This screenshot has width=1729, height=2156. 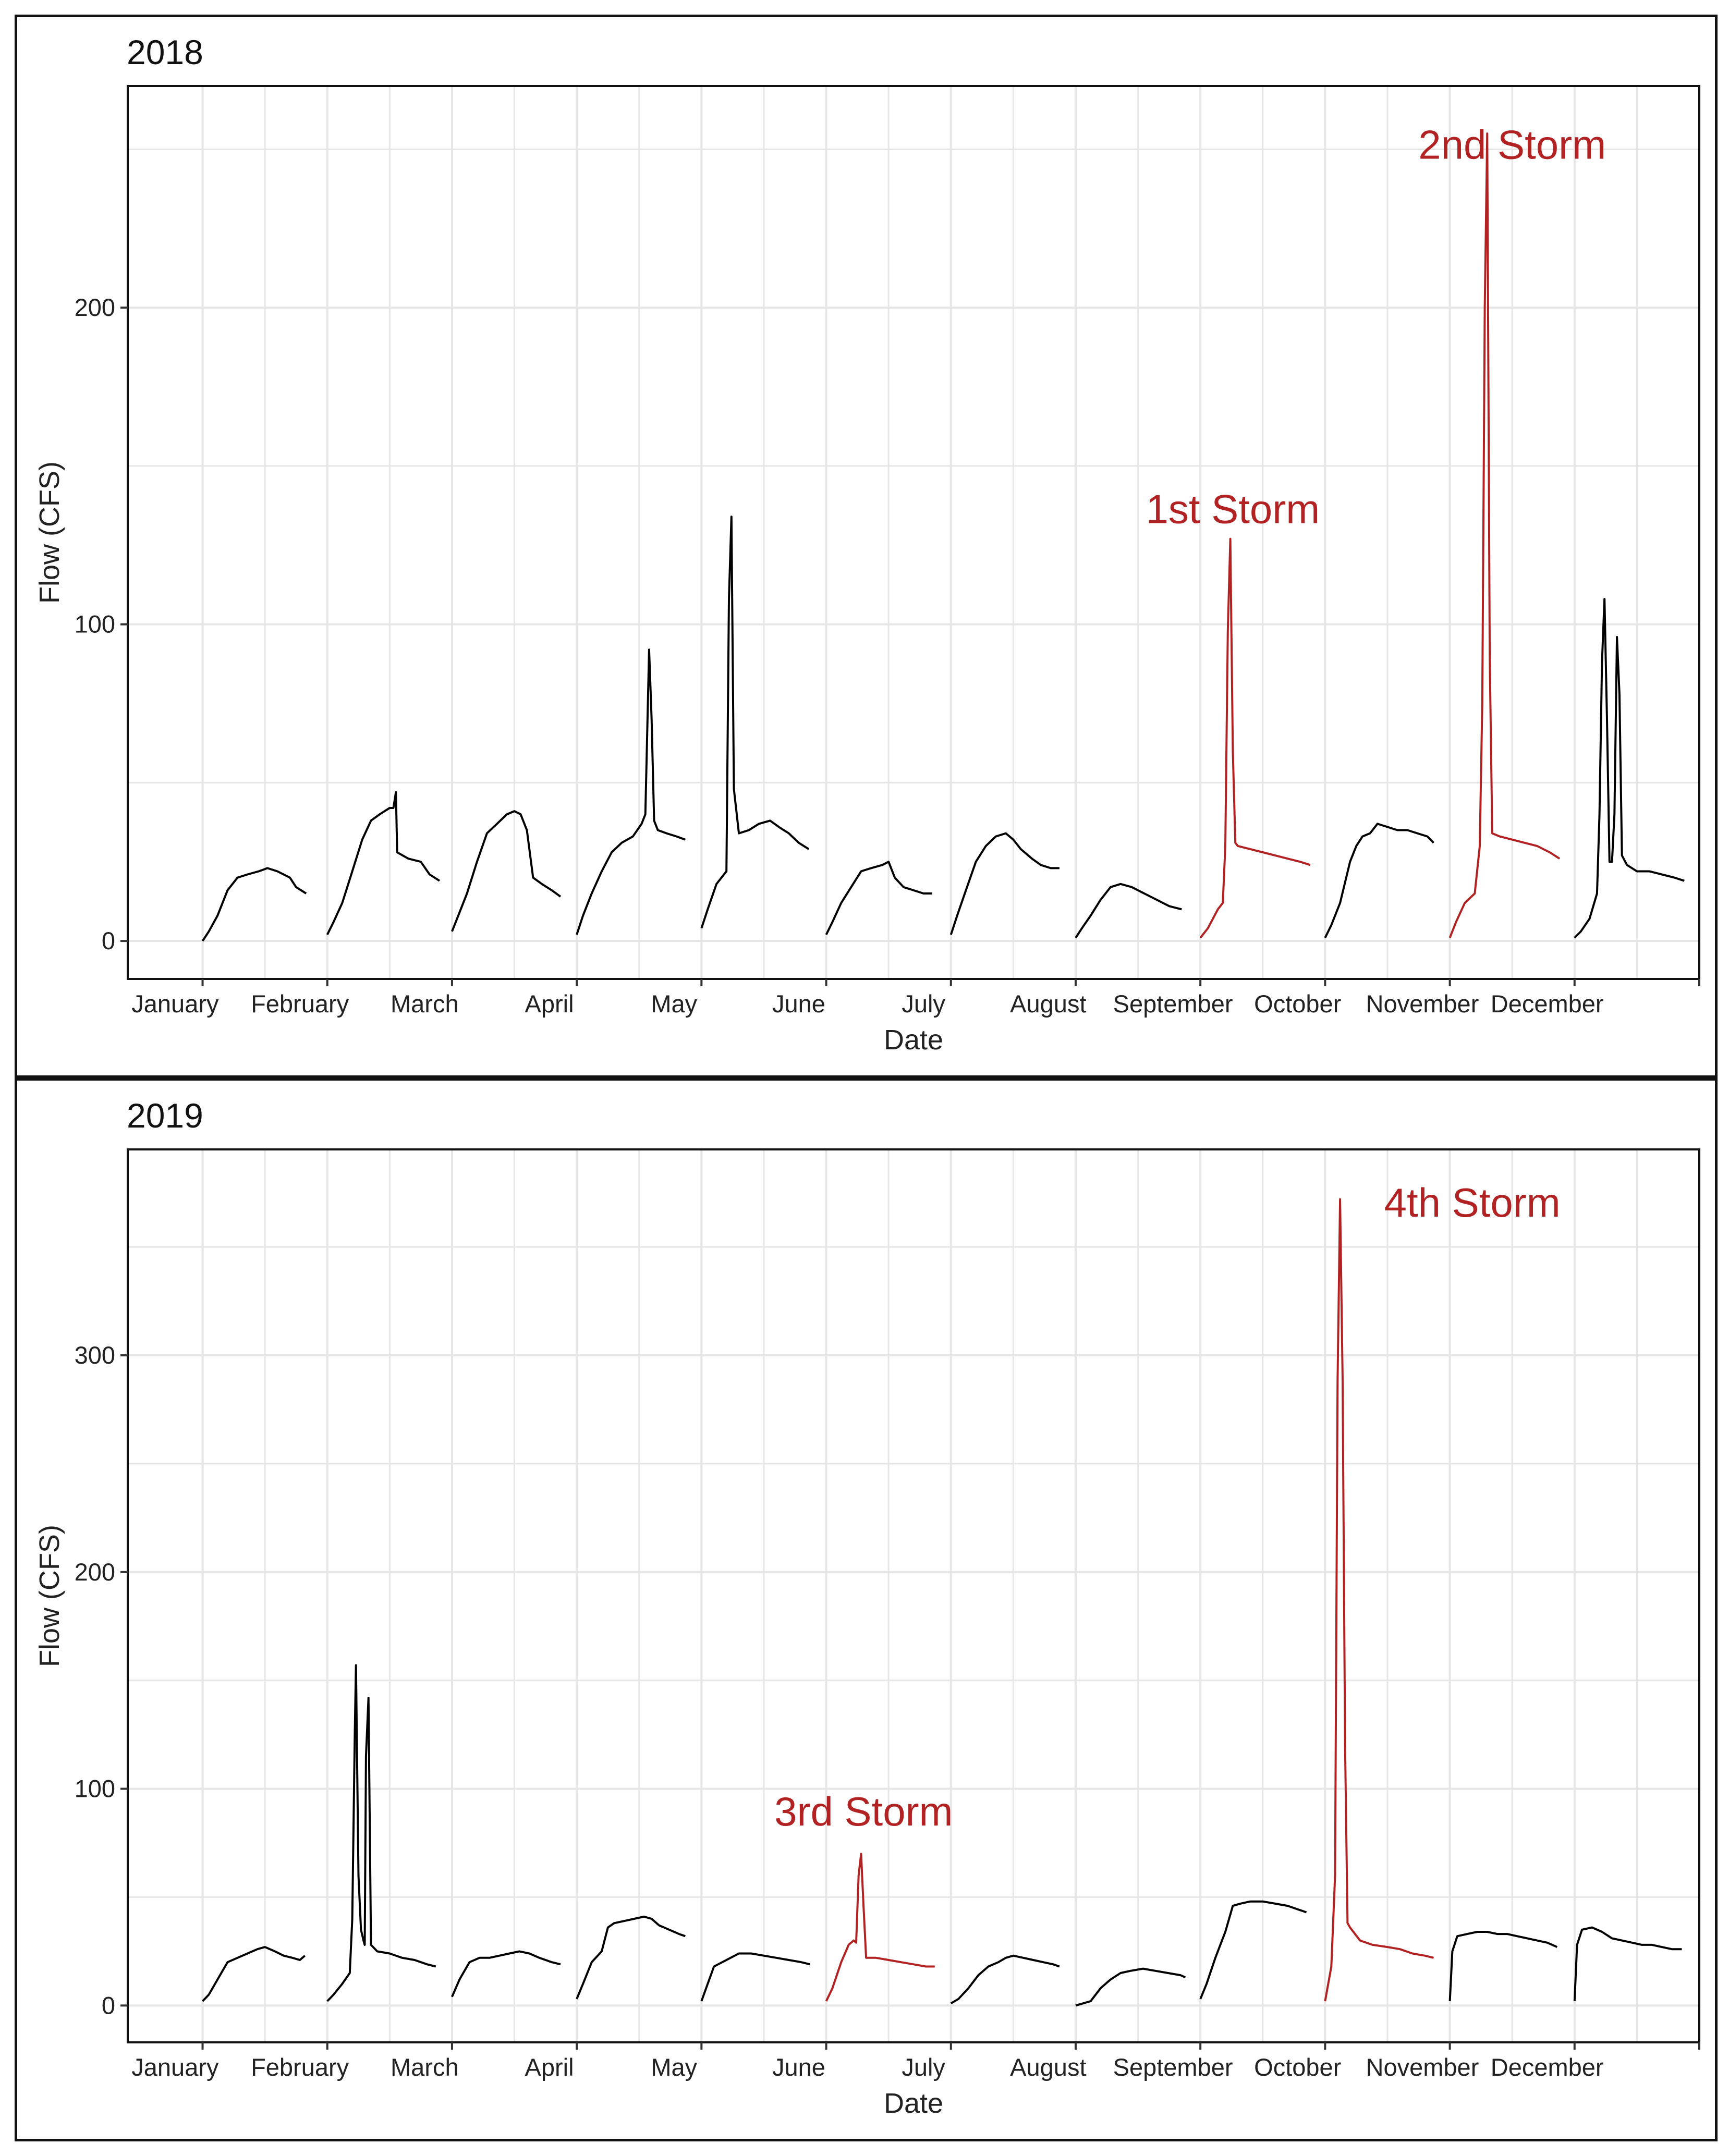 I want to click on y-tick-label: 300, so click(x=95, y=1355).